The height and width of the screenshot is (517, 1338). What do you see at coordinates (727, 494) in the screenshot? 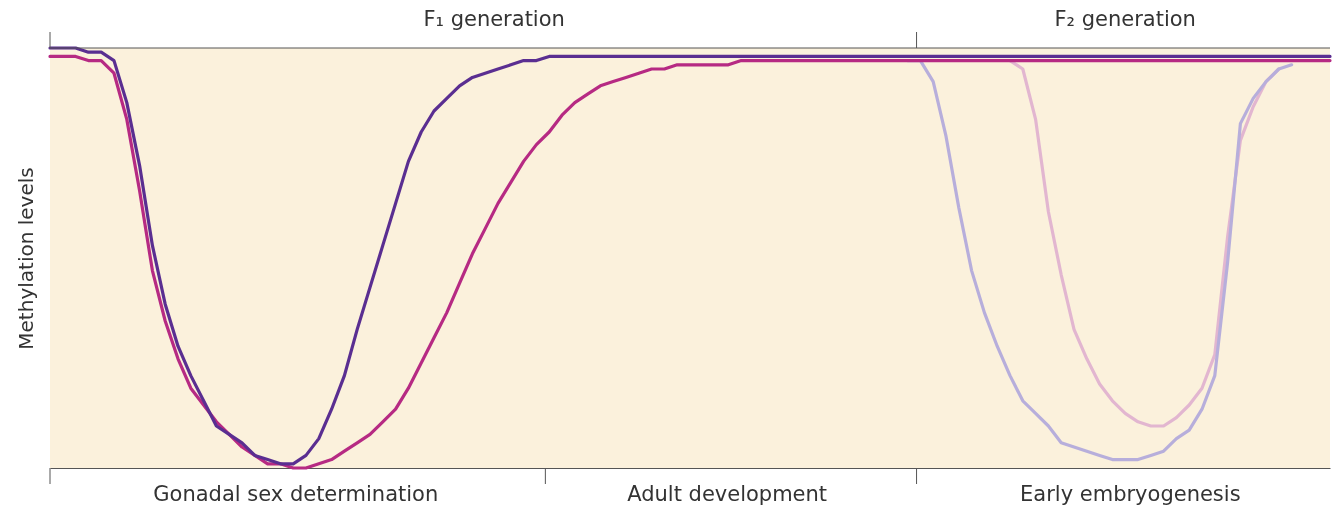
I see `text: Adult development` at bounding box center [727, 494].